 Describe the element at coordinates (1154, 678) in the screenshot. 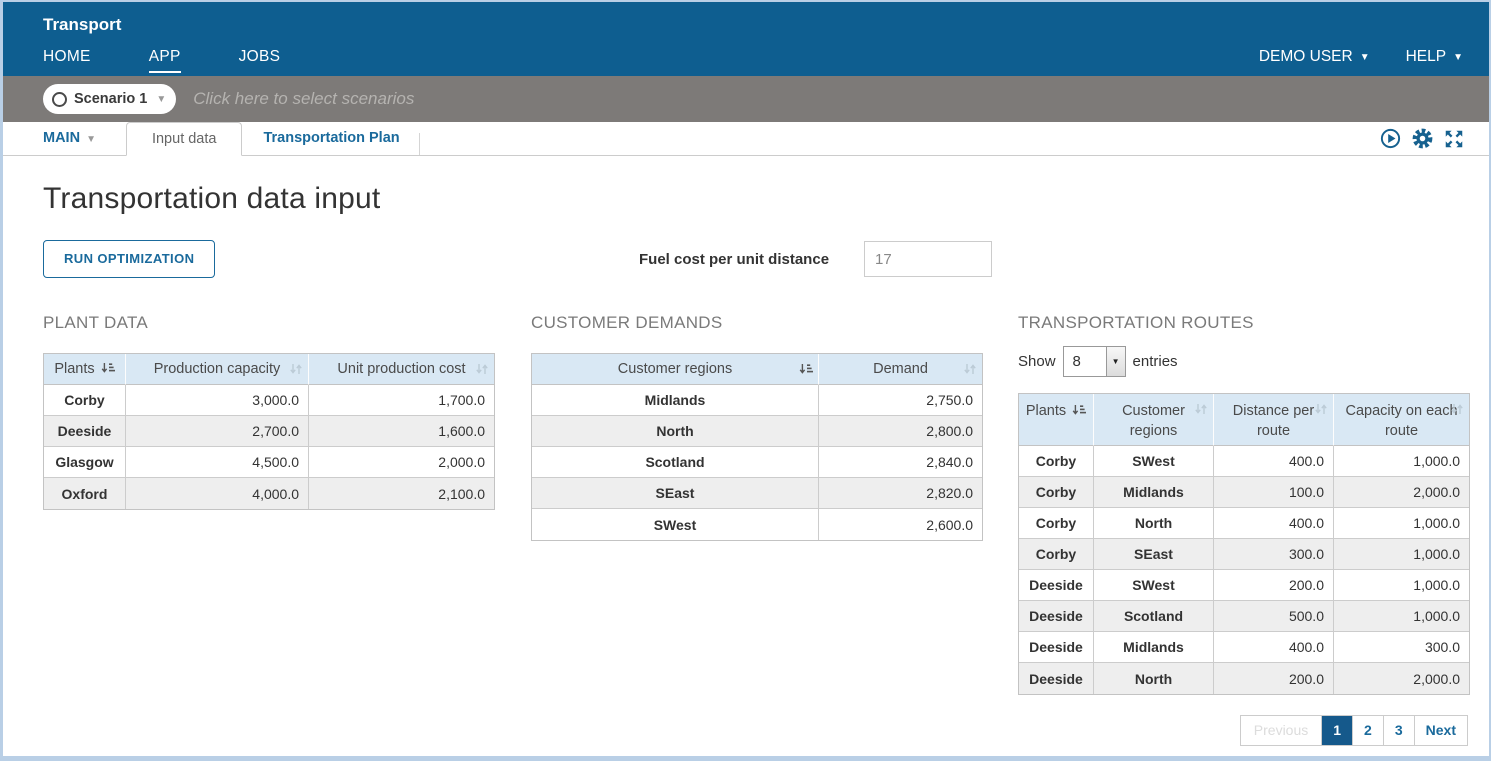

I see `table-cell: North` at that location.